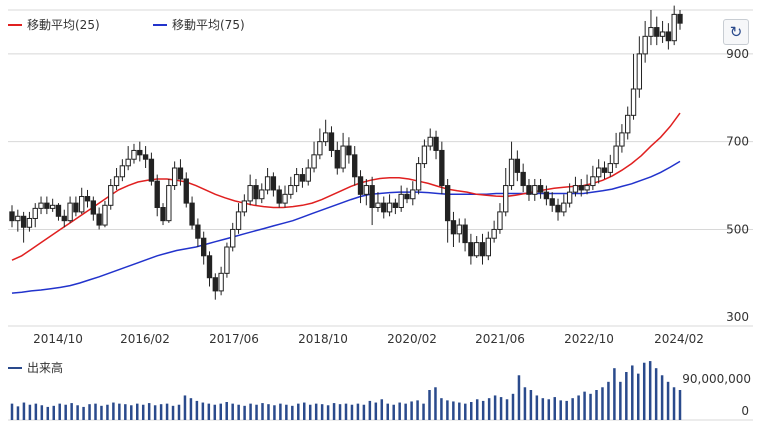  What do you see at coordinates (380, 391) in the screenshot?
I see `volume-chart` at bounding box center [380, 391].